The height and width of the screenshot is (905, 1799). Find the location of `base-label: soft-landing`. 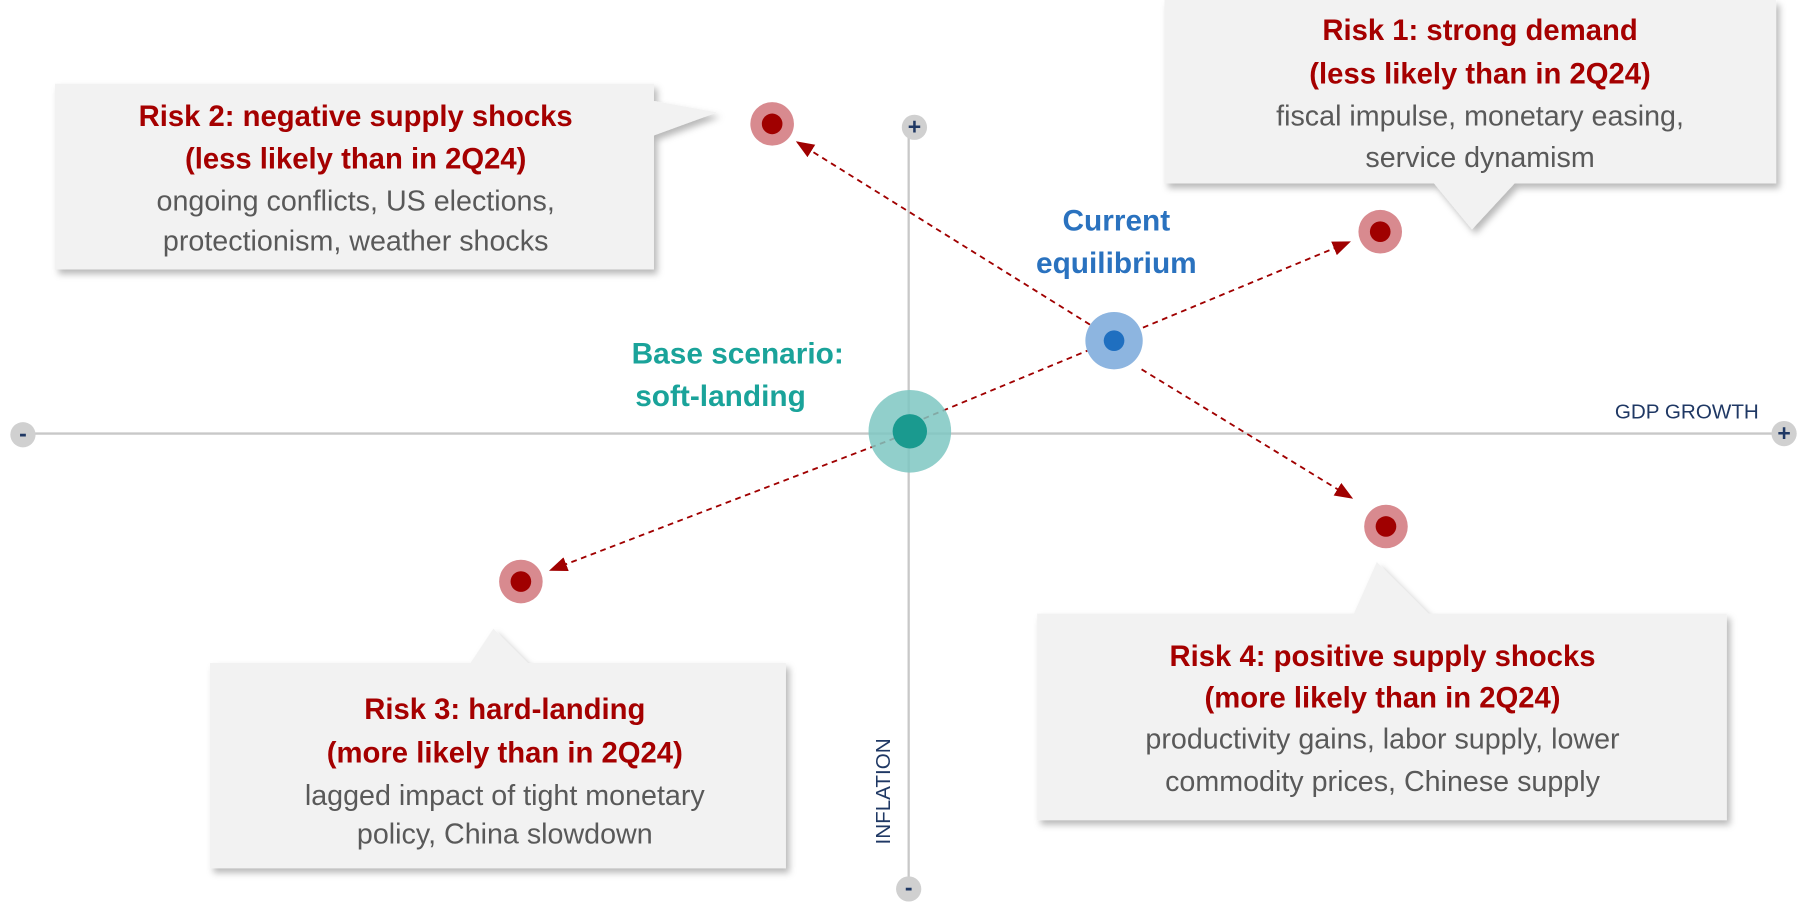

base-label: soft-landing is located at coordinates (720, 396).